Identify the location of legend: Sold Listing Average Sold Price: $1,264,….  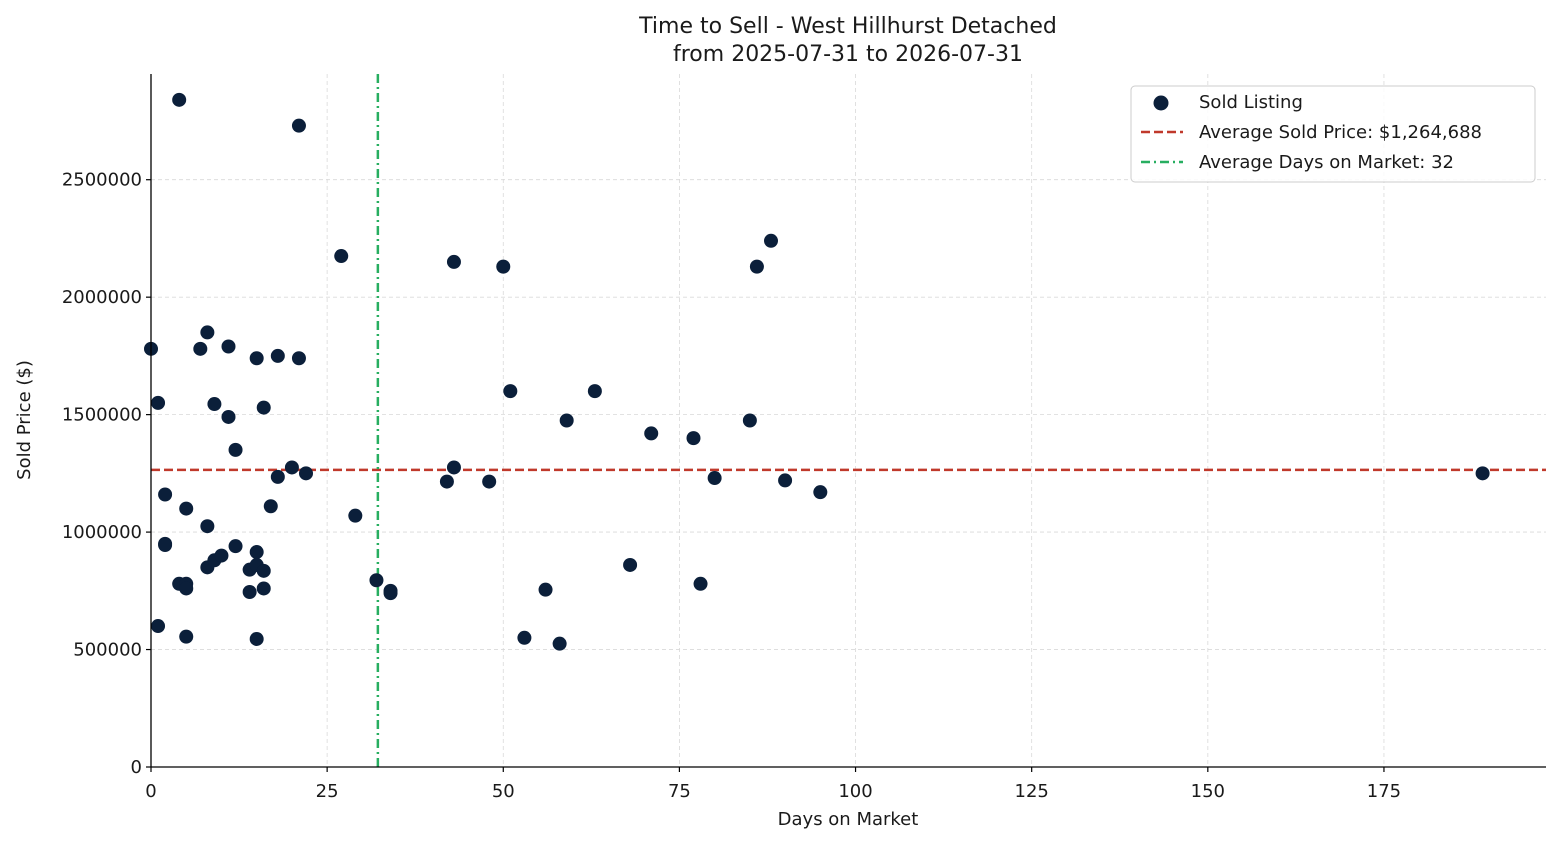
(1333, 134).